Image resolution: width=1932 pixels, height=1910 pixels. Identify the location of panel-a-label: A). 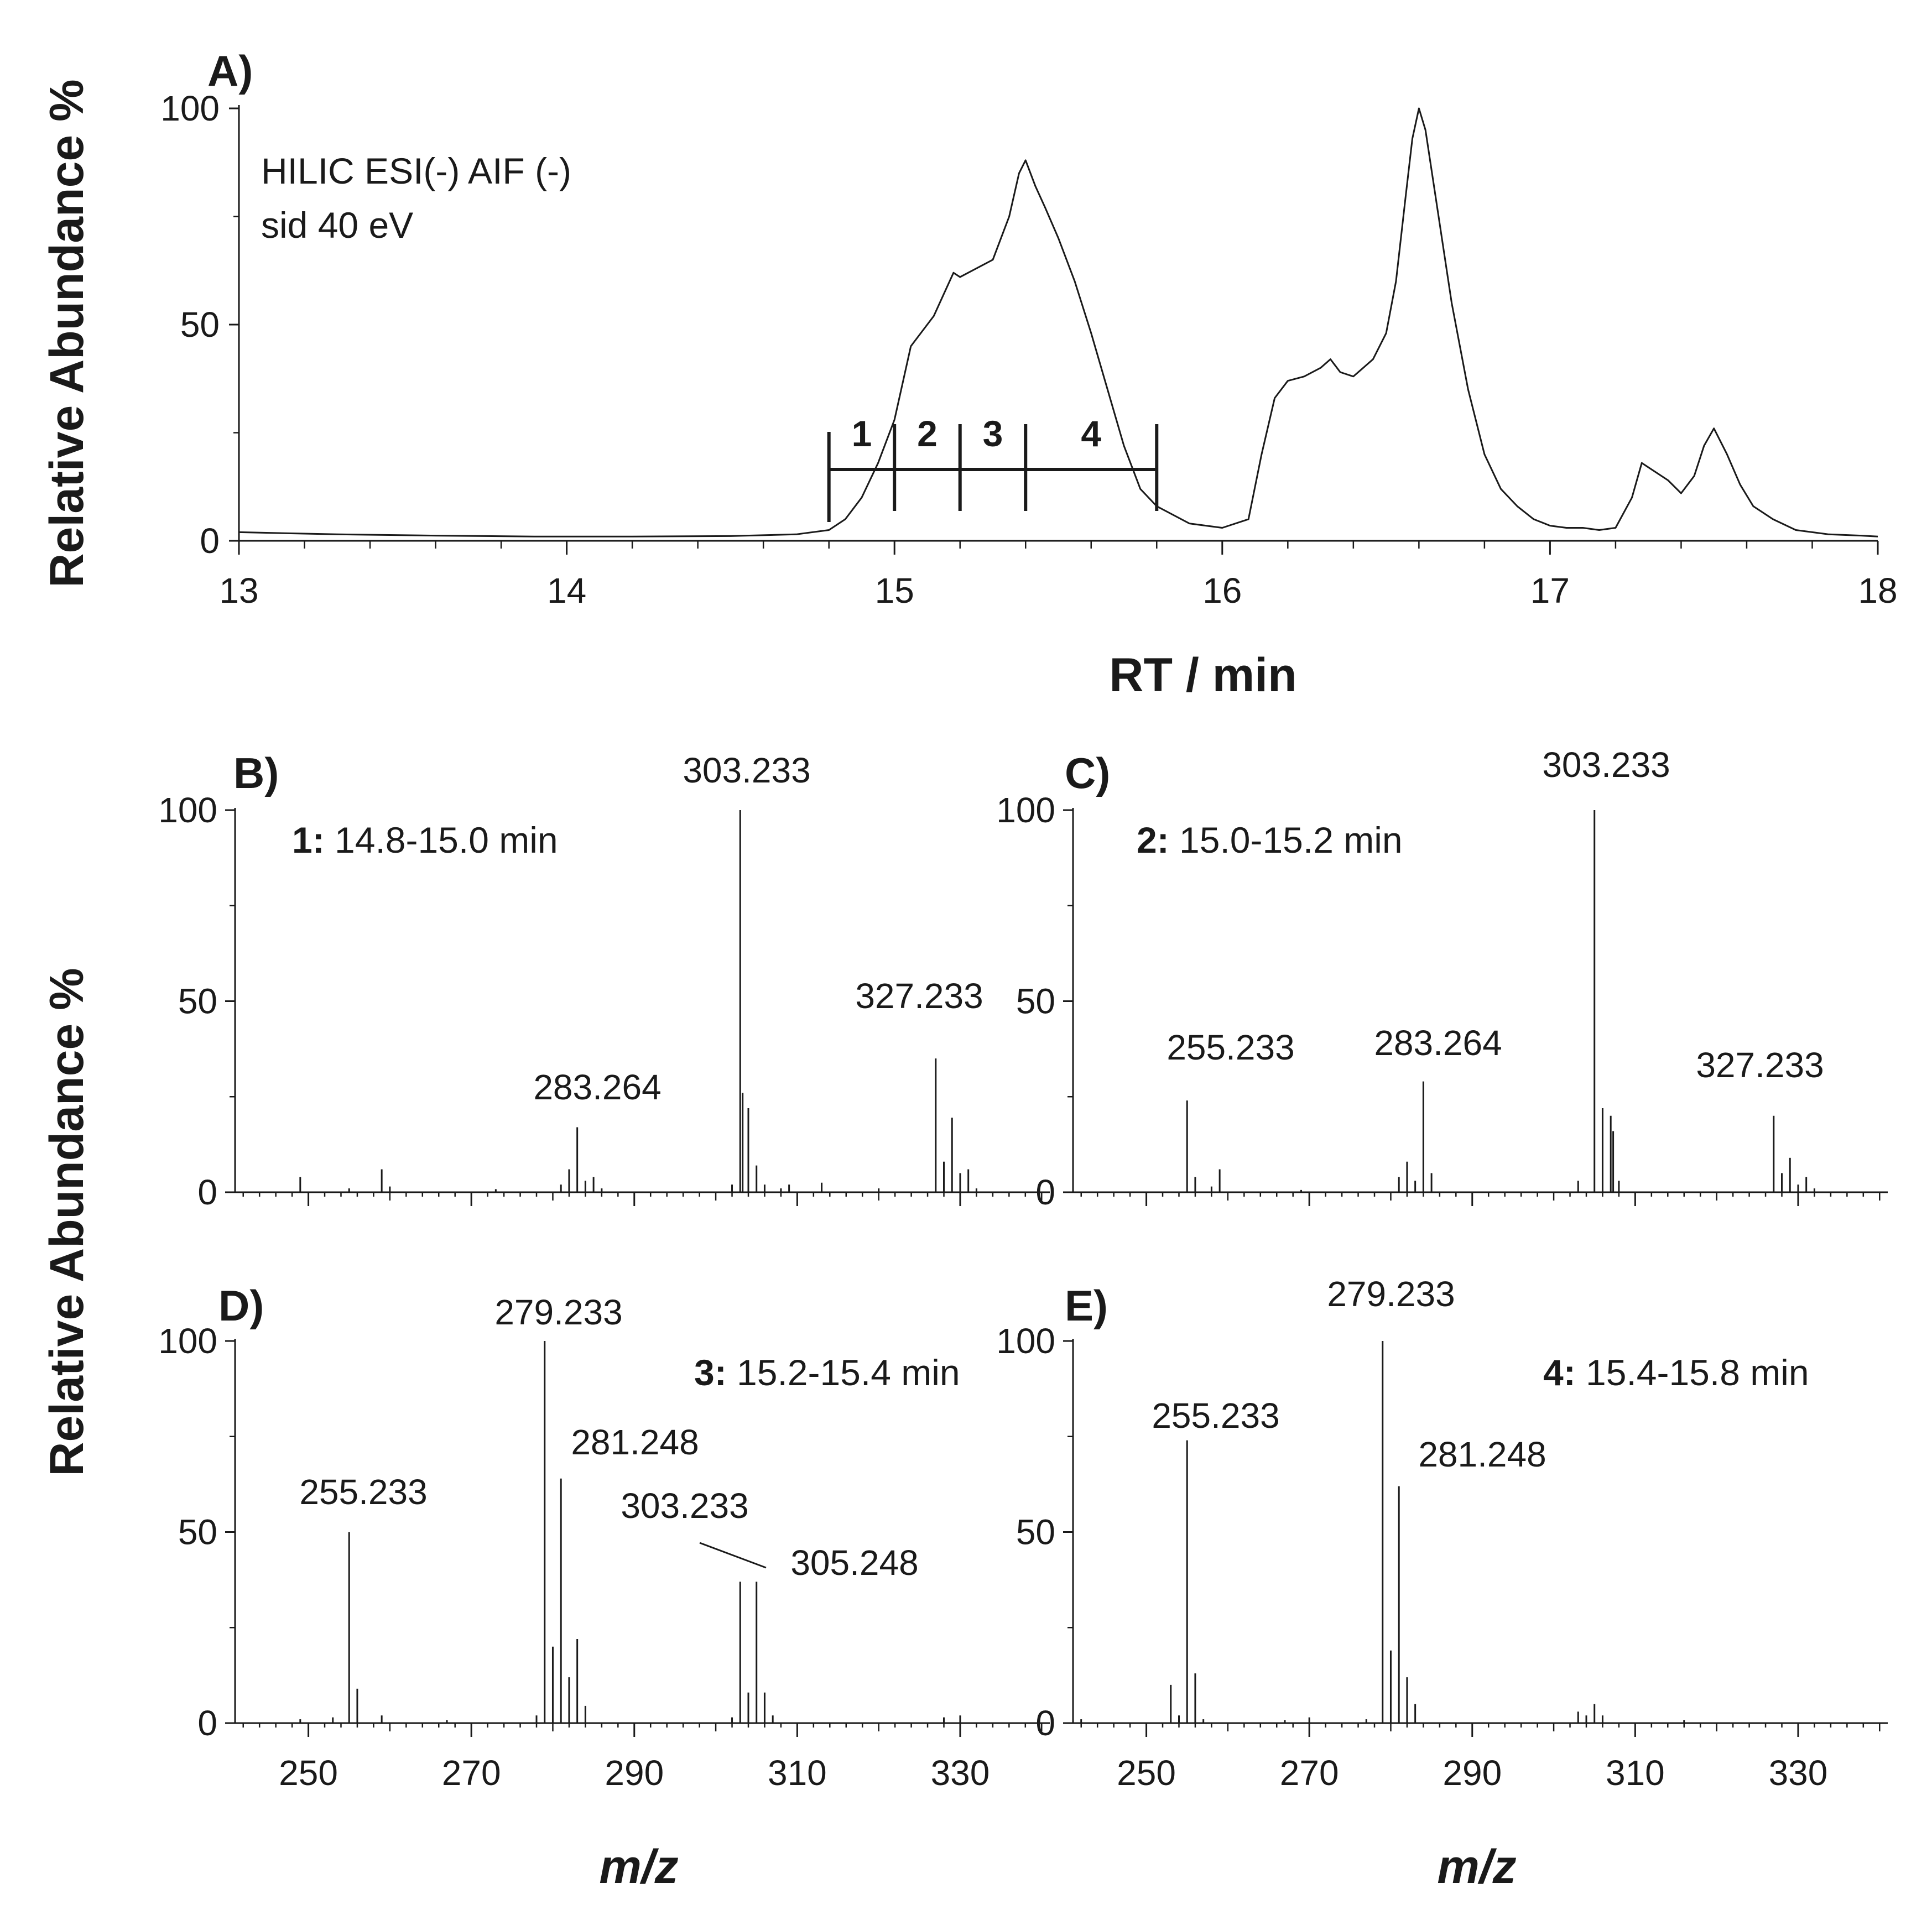
(230, 70).